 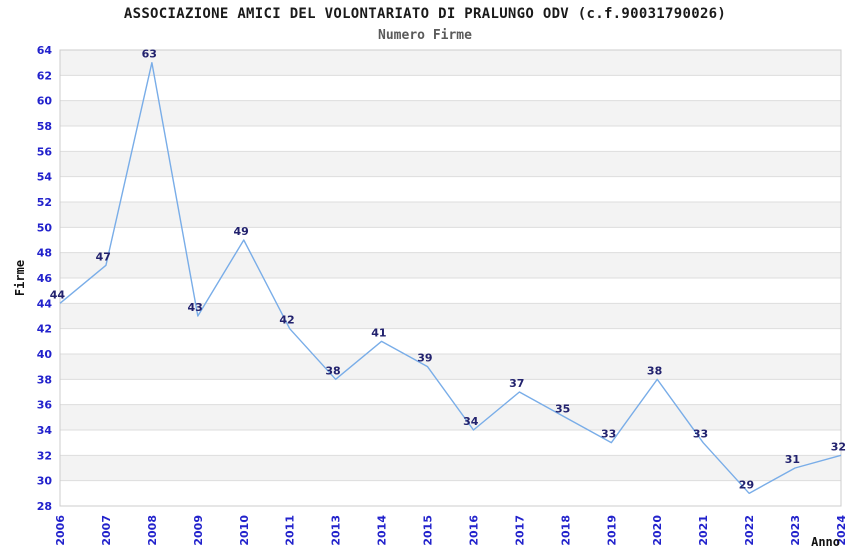 What do you see at coordinates (286, 320) in the screenshot?
I see `data-label: 42` at bounding box center [286, 320].